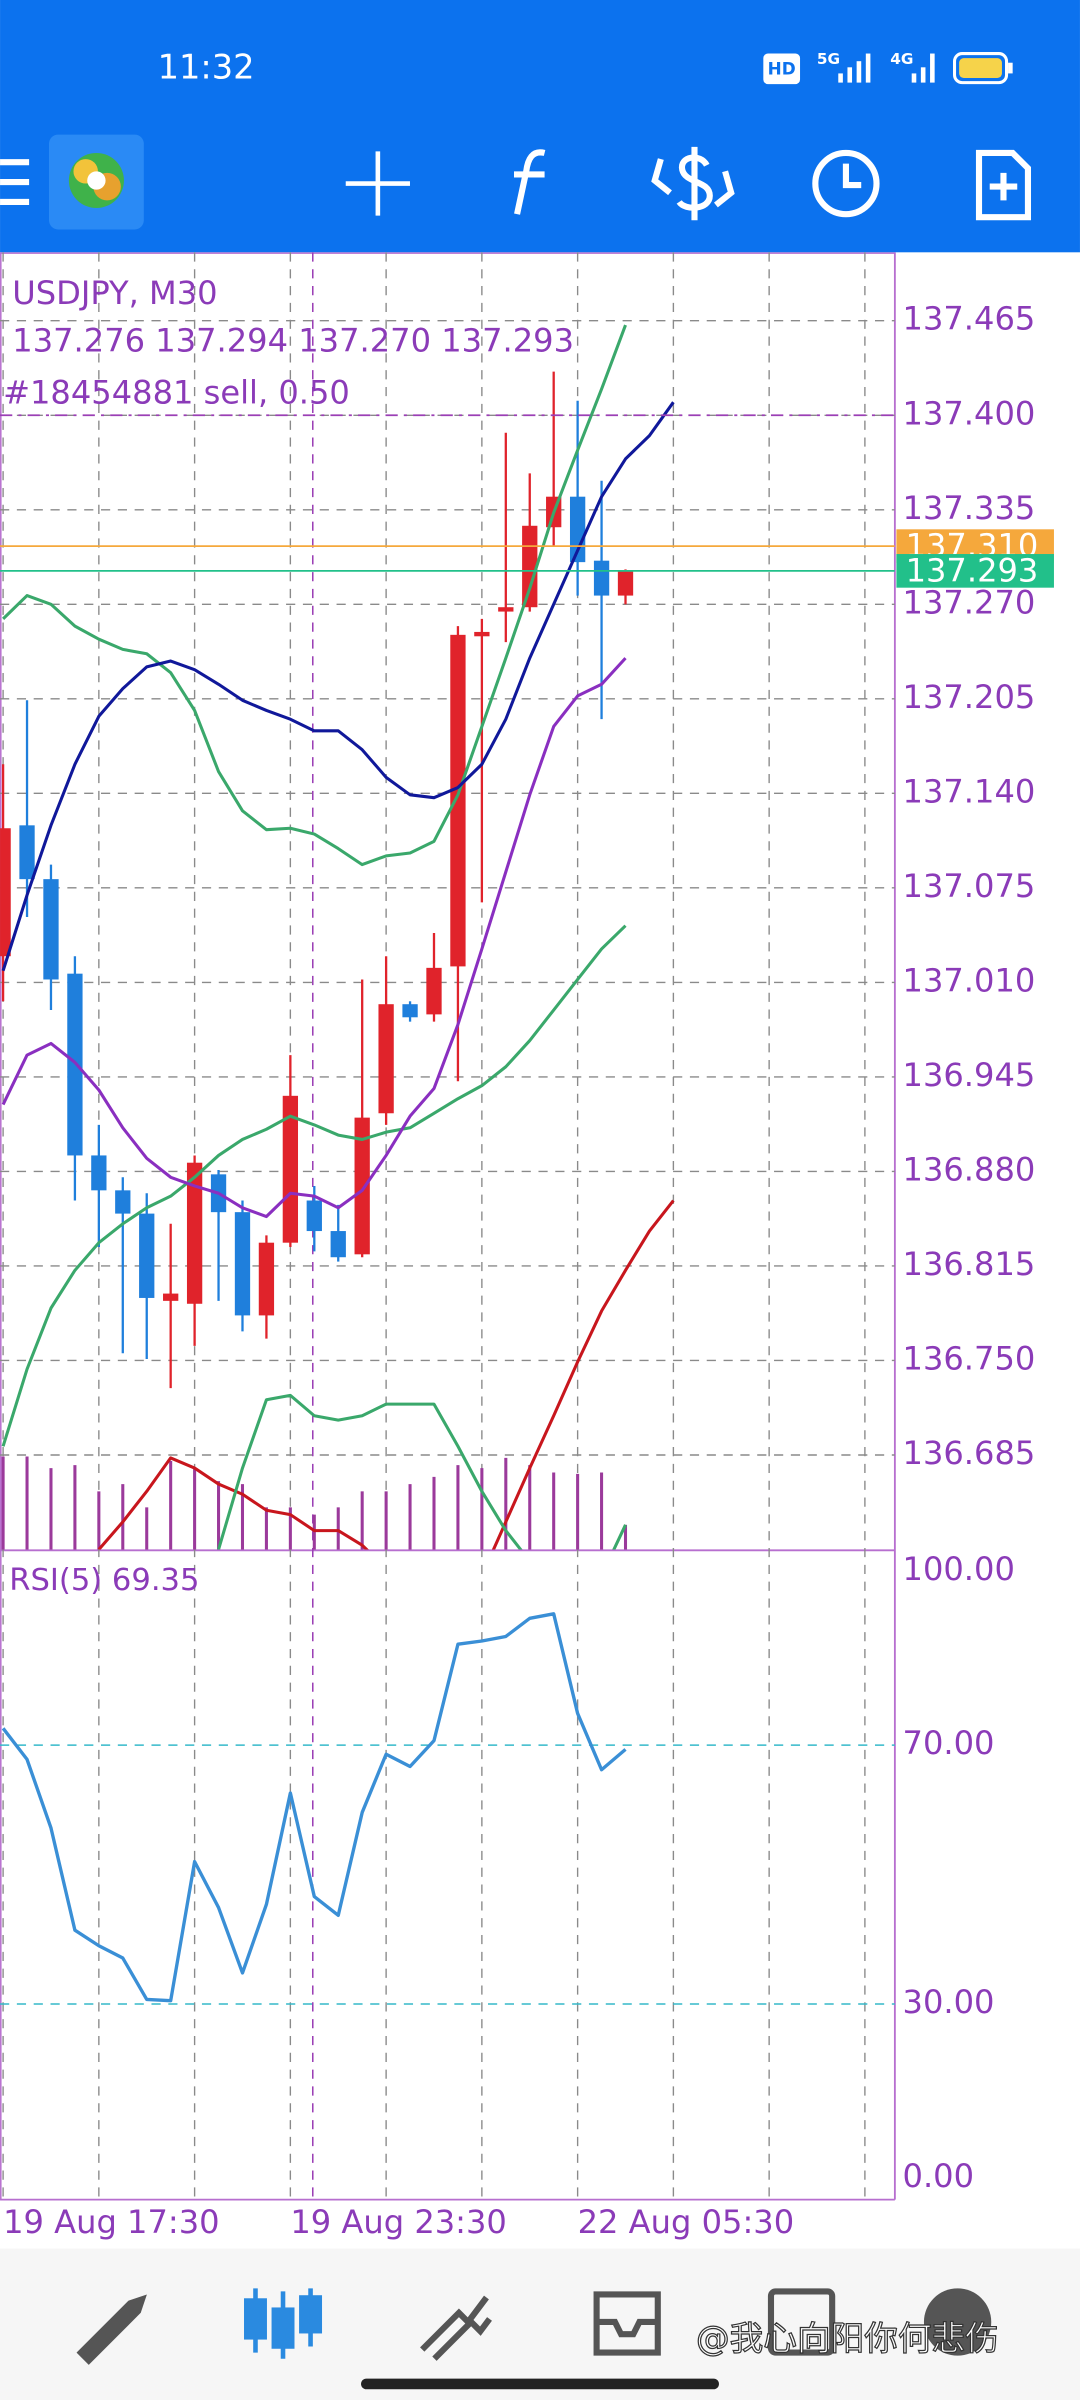 The width and height of the screenshot is (1080, 2400). What do you see at coordinates (686, 2222) in the screenshot?
I see `x-tick-label: 22 Aug 05:30` at bounding box center [686, 2222].